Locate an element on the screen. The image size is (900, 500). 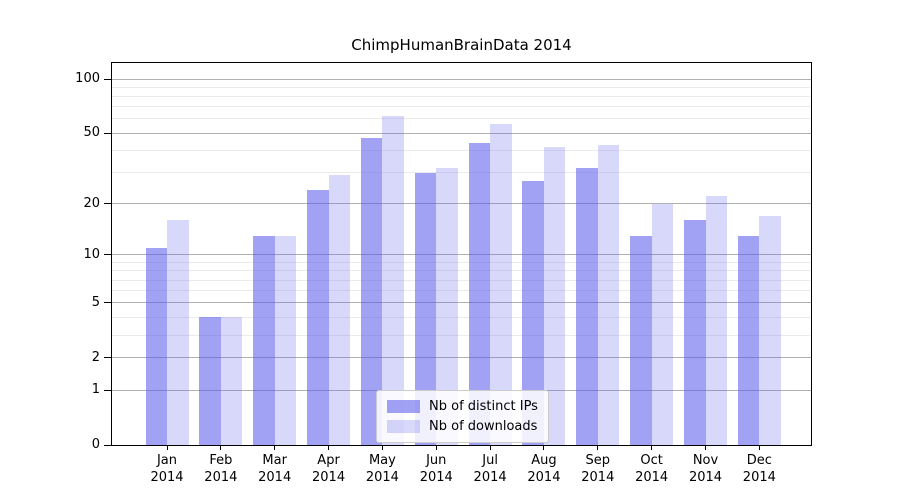
x-tick-label: Oct 2014 is located at coordinates (652, 469).